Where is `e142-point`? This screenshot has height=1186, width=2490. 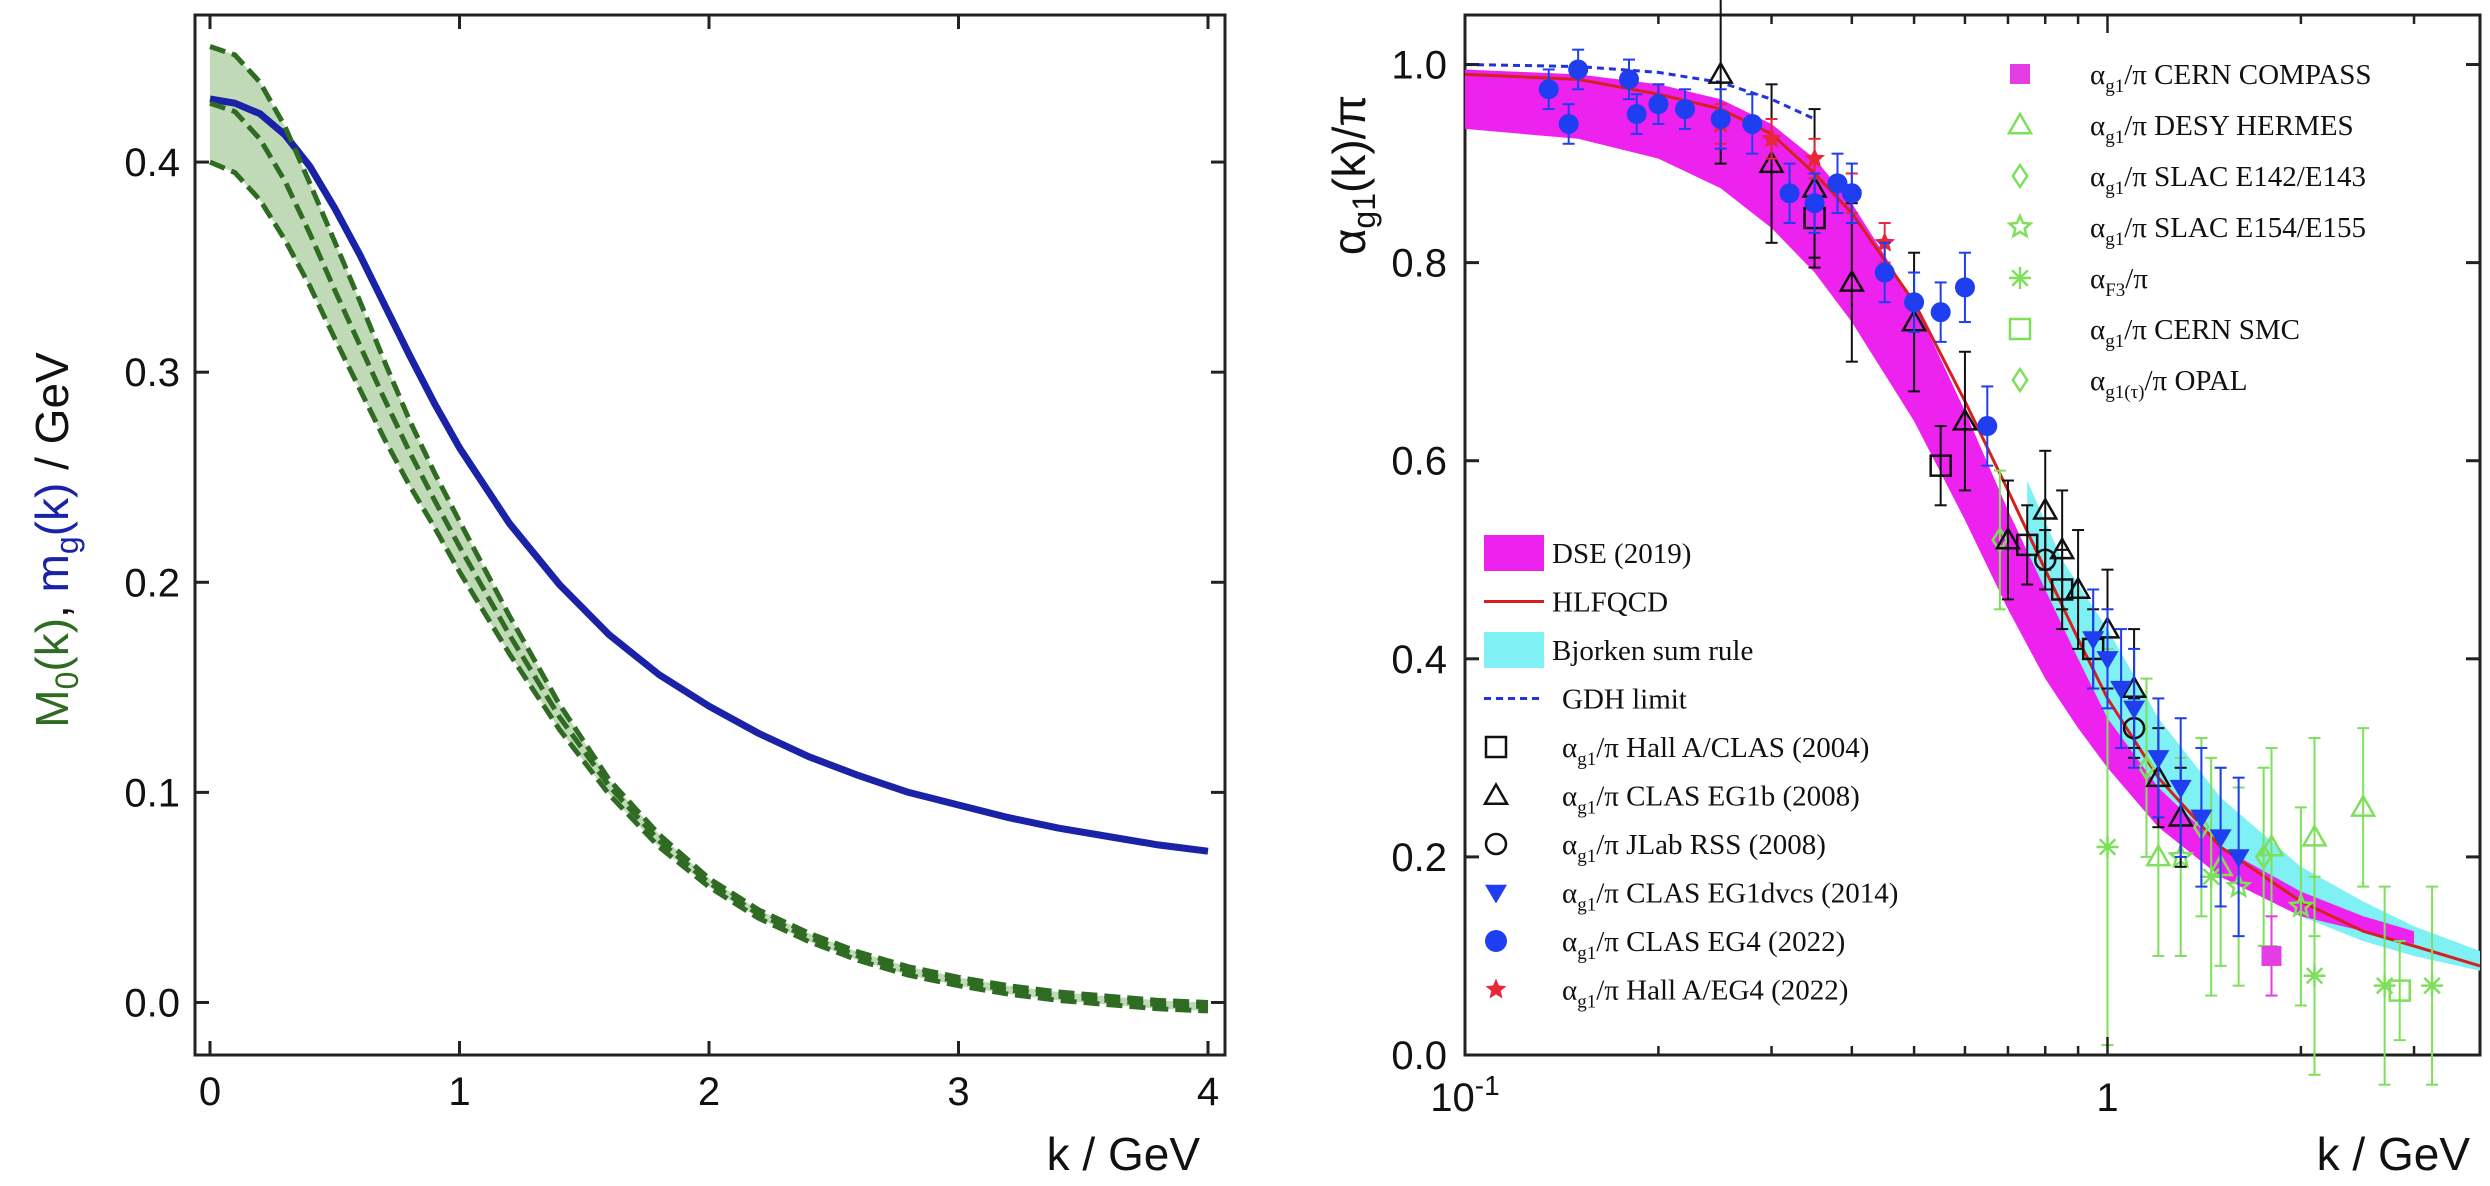 e142-point is located at coordinates (2146, 768).